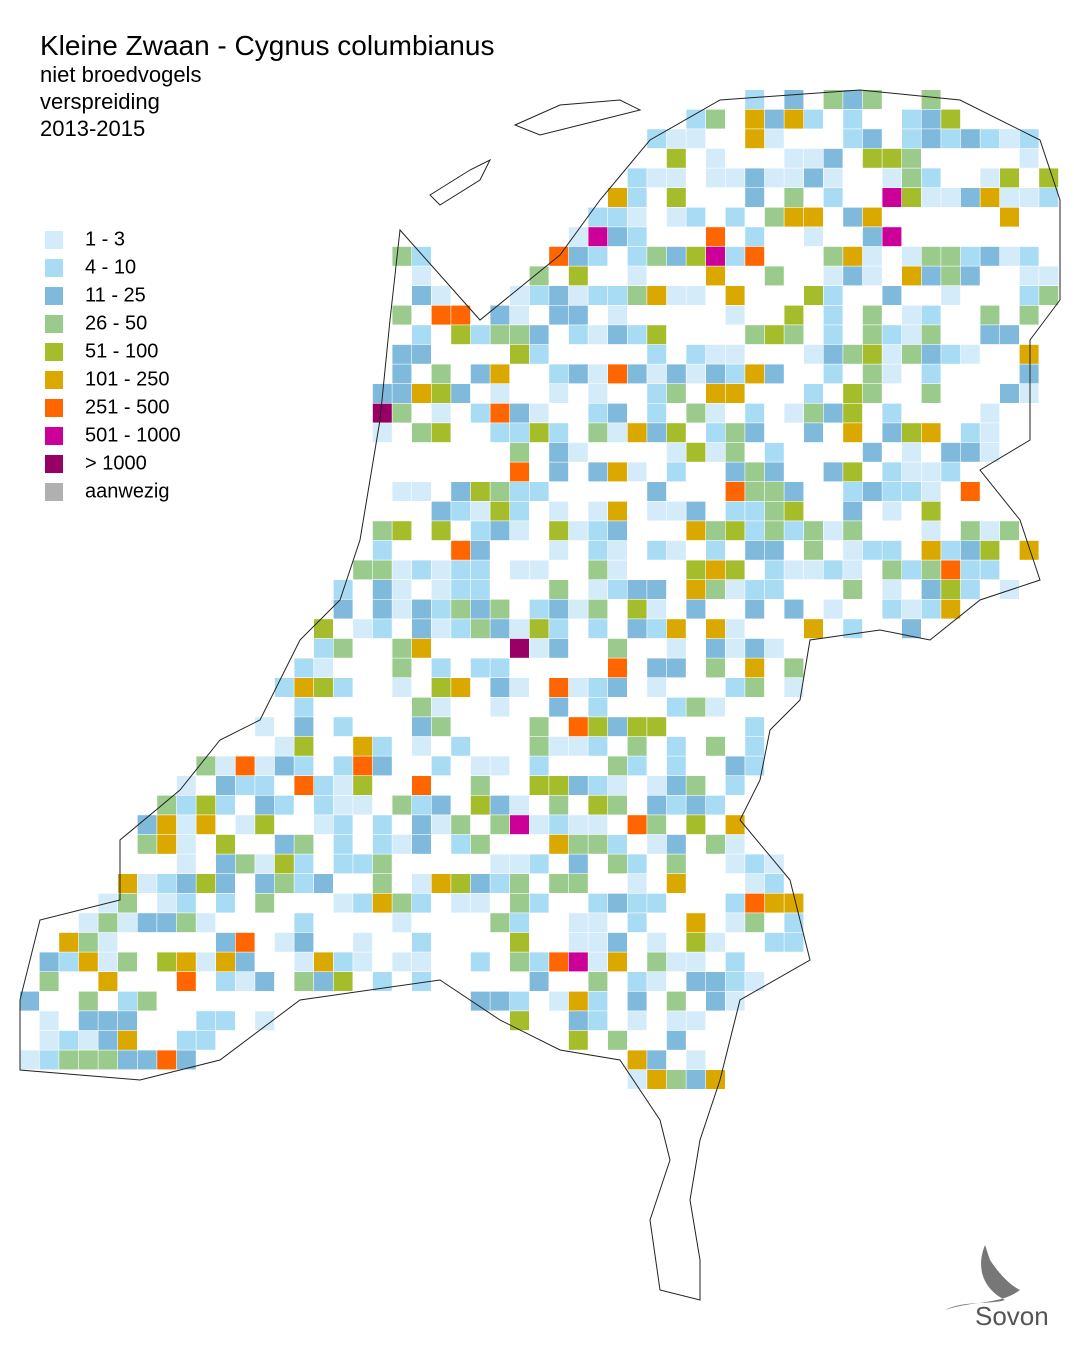  I want to click on legend-label: aanwezig, so click(127, 491).